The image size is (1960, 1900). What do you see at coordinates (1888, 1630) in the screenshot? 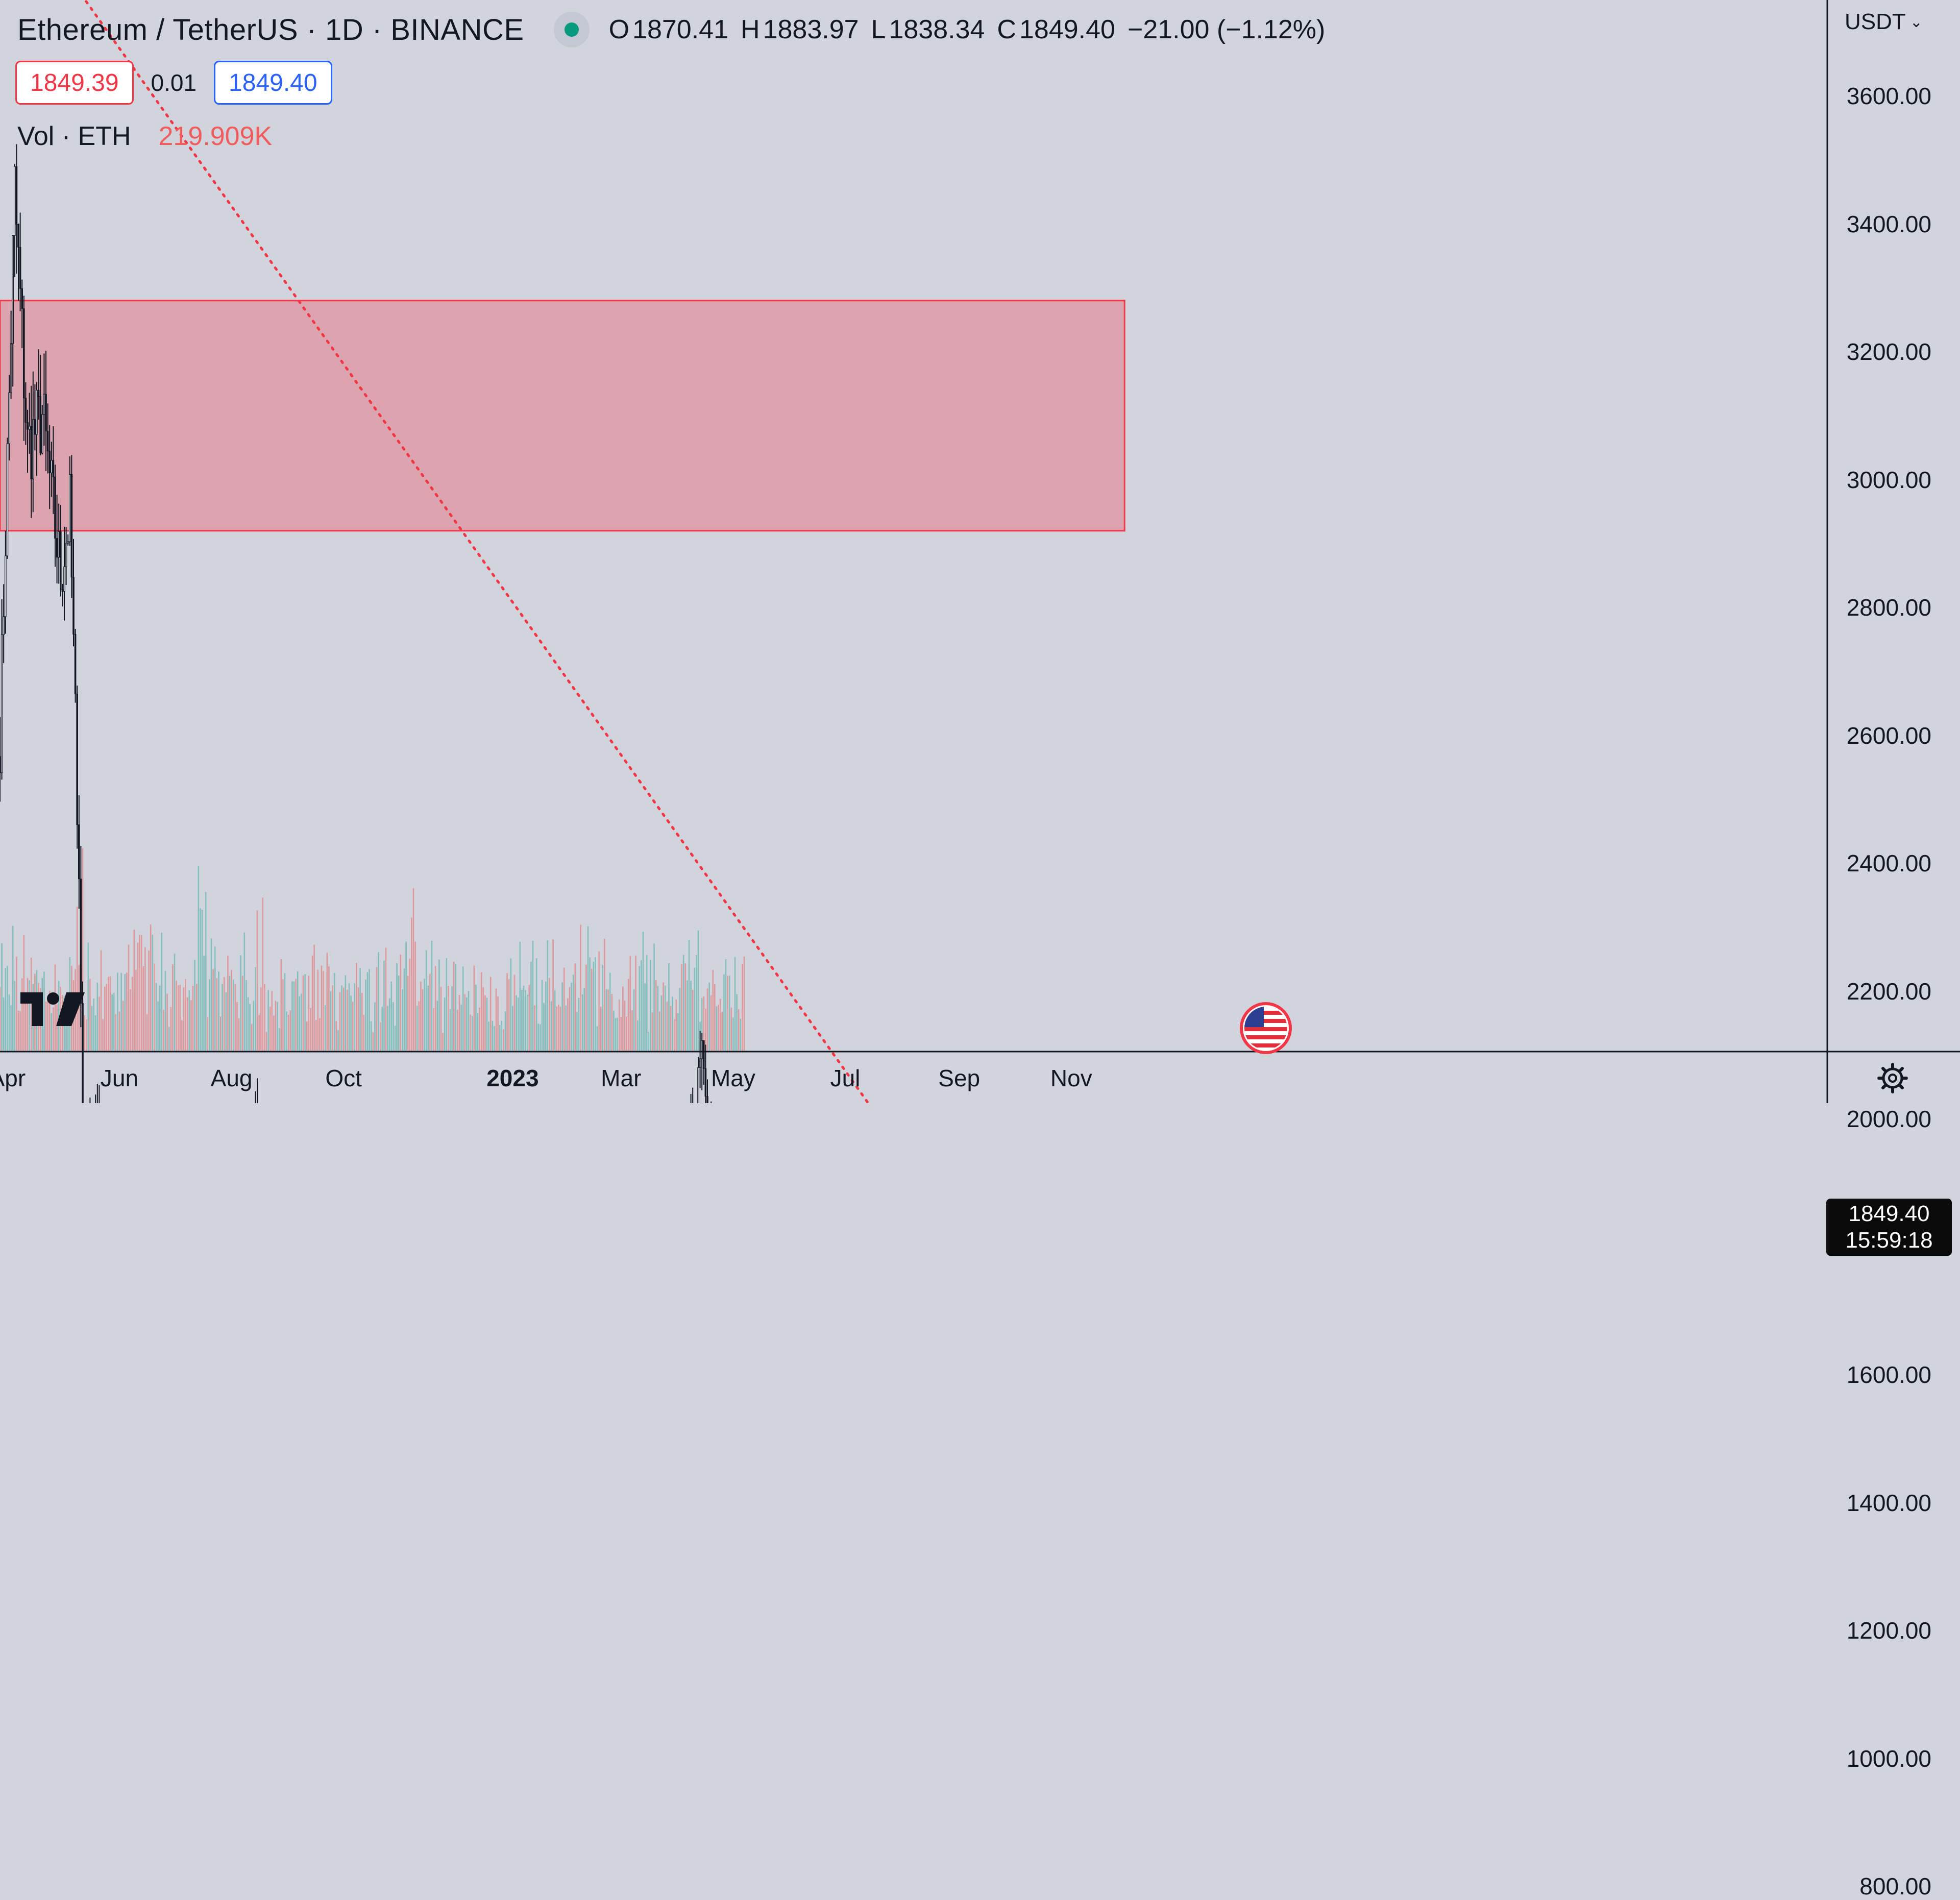
I see `price-tick-label: 1200.00` at bounding box center [1888, 1630].